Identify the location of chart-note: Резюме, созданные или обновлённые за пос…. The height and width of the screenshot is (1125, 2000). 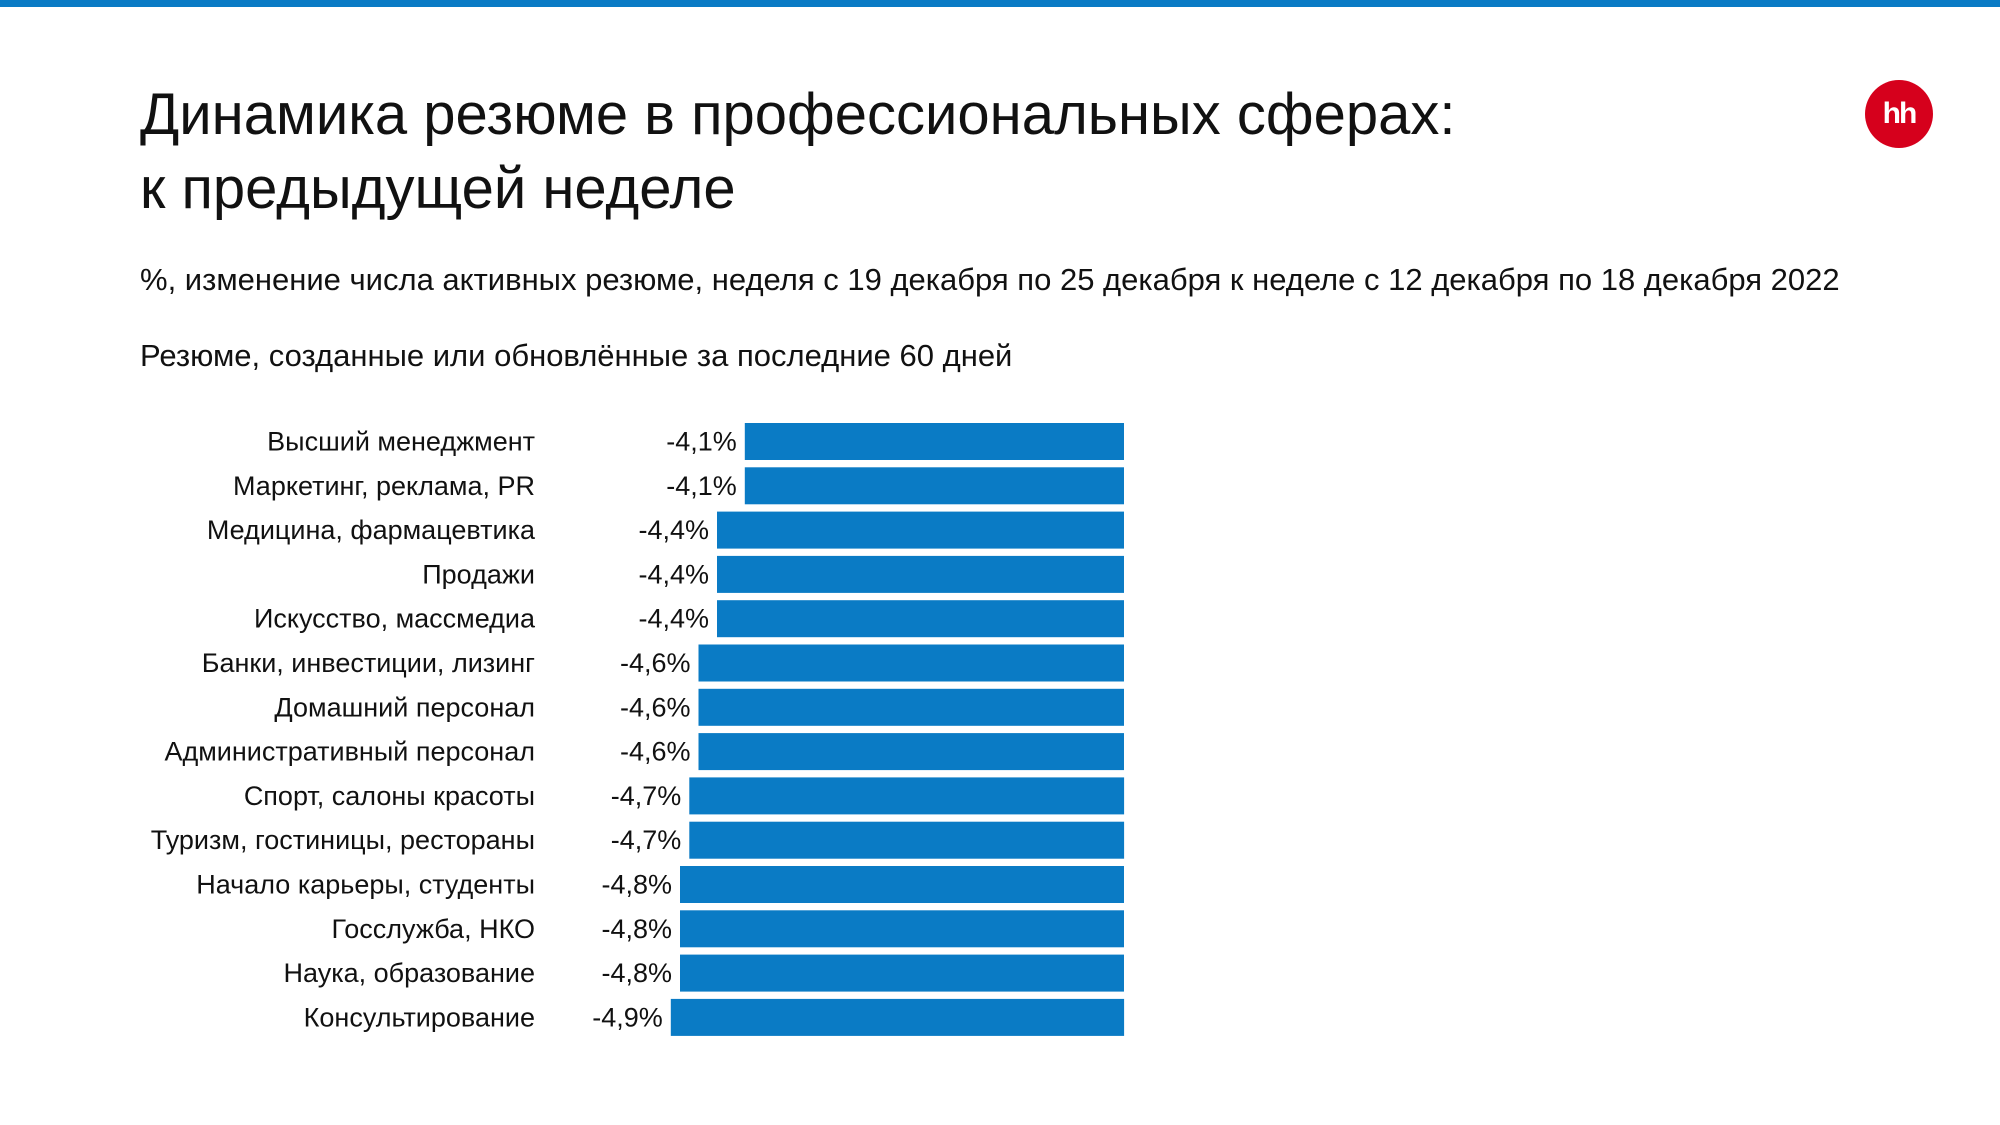
(576, 355).